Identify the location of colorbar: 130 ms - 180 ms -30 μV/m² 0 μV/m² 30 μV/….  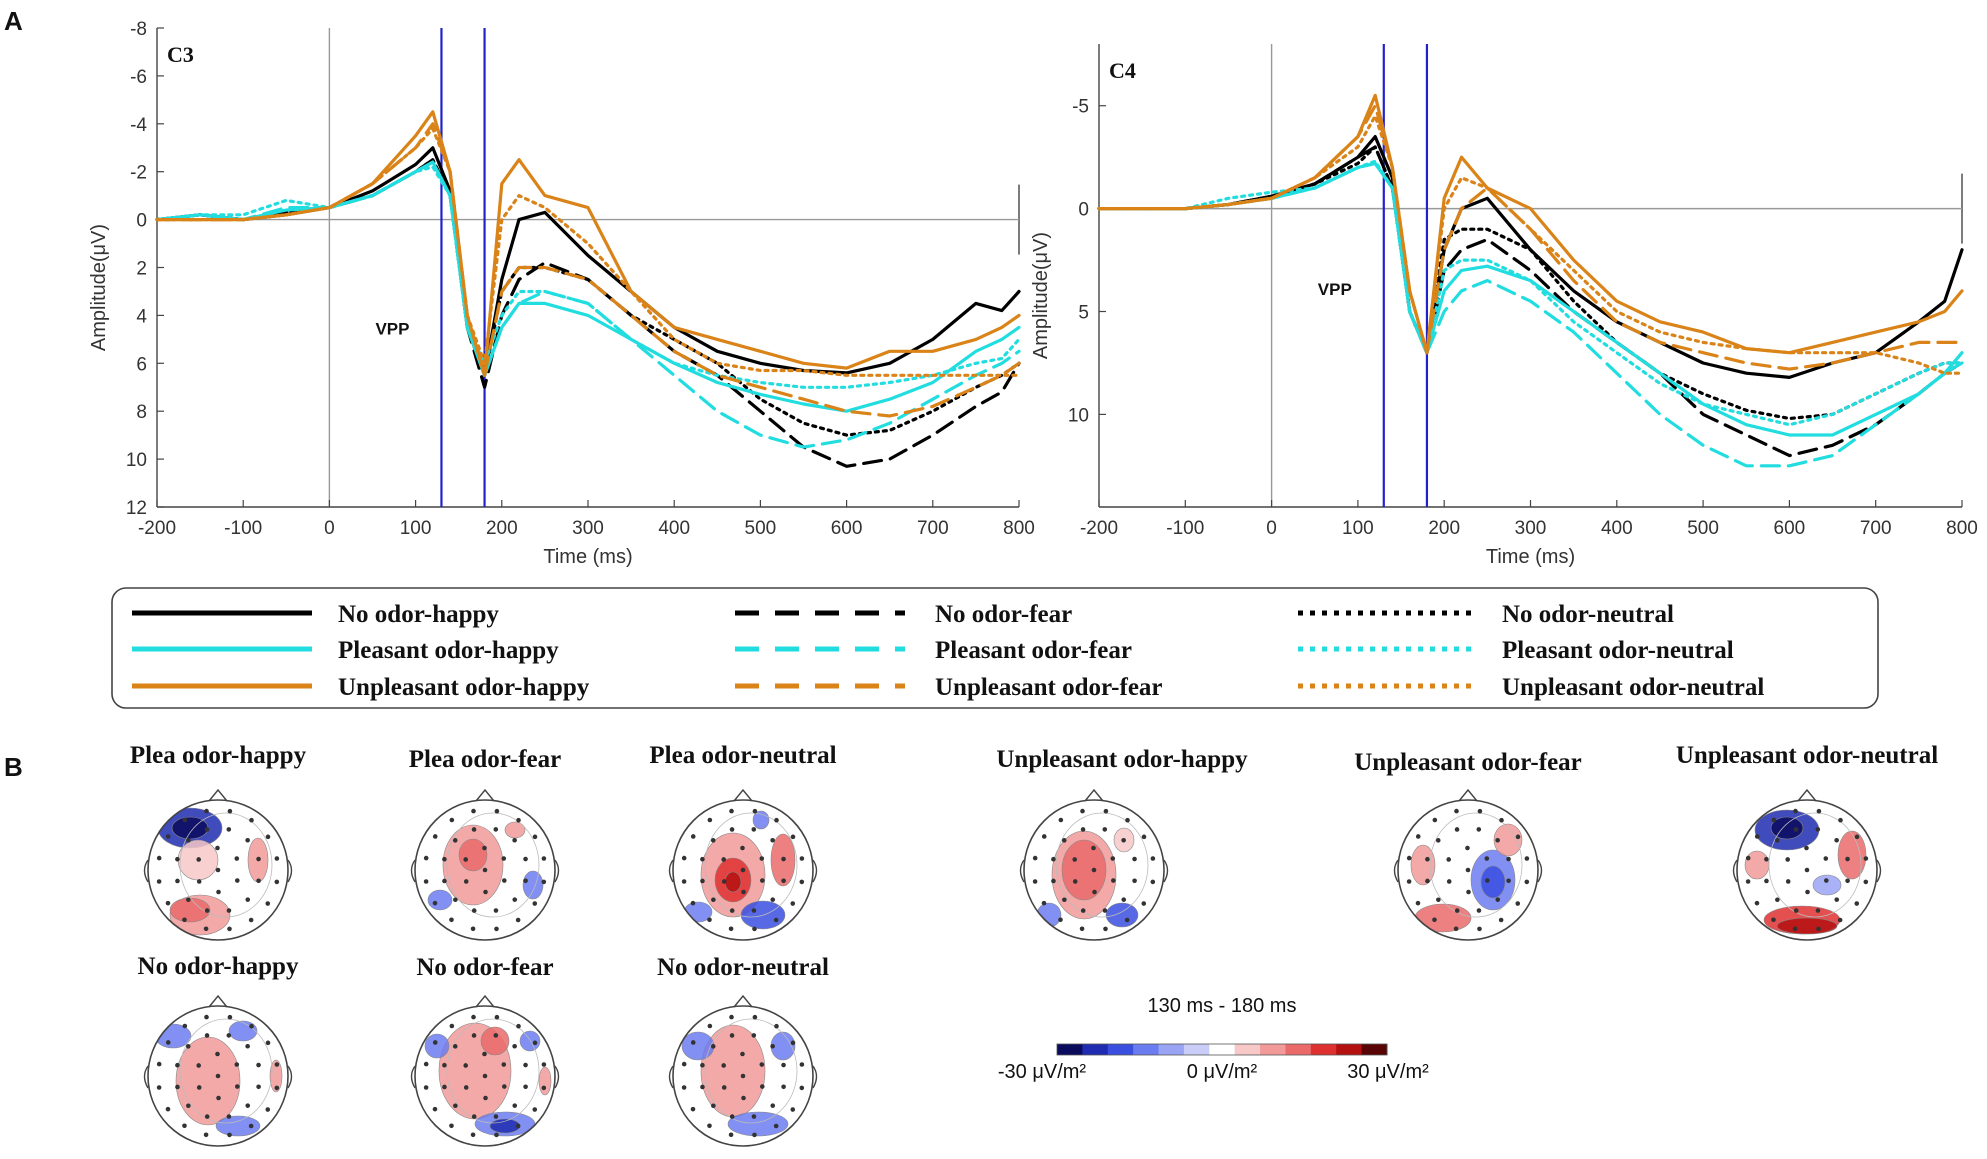
(1213, 1039).